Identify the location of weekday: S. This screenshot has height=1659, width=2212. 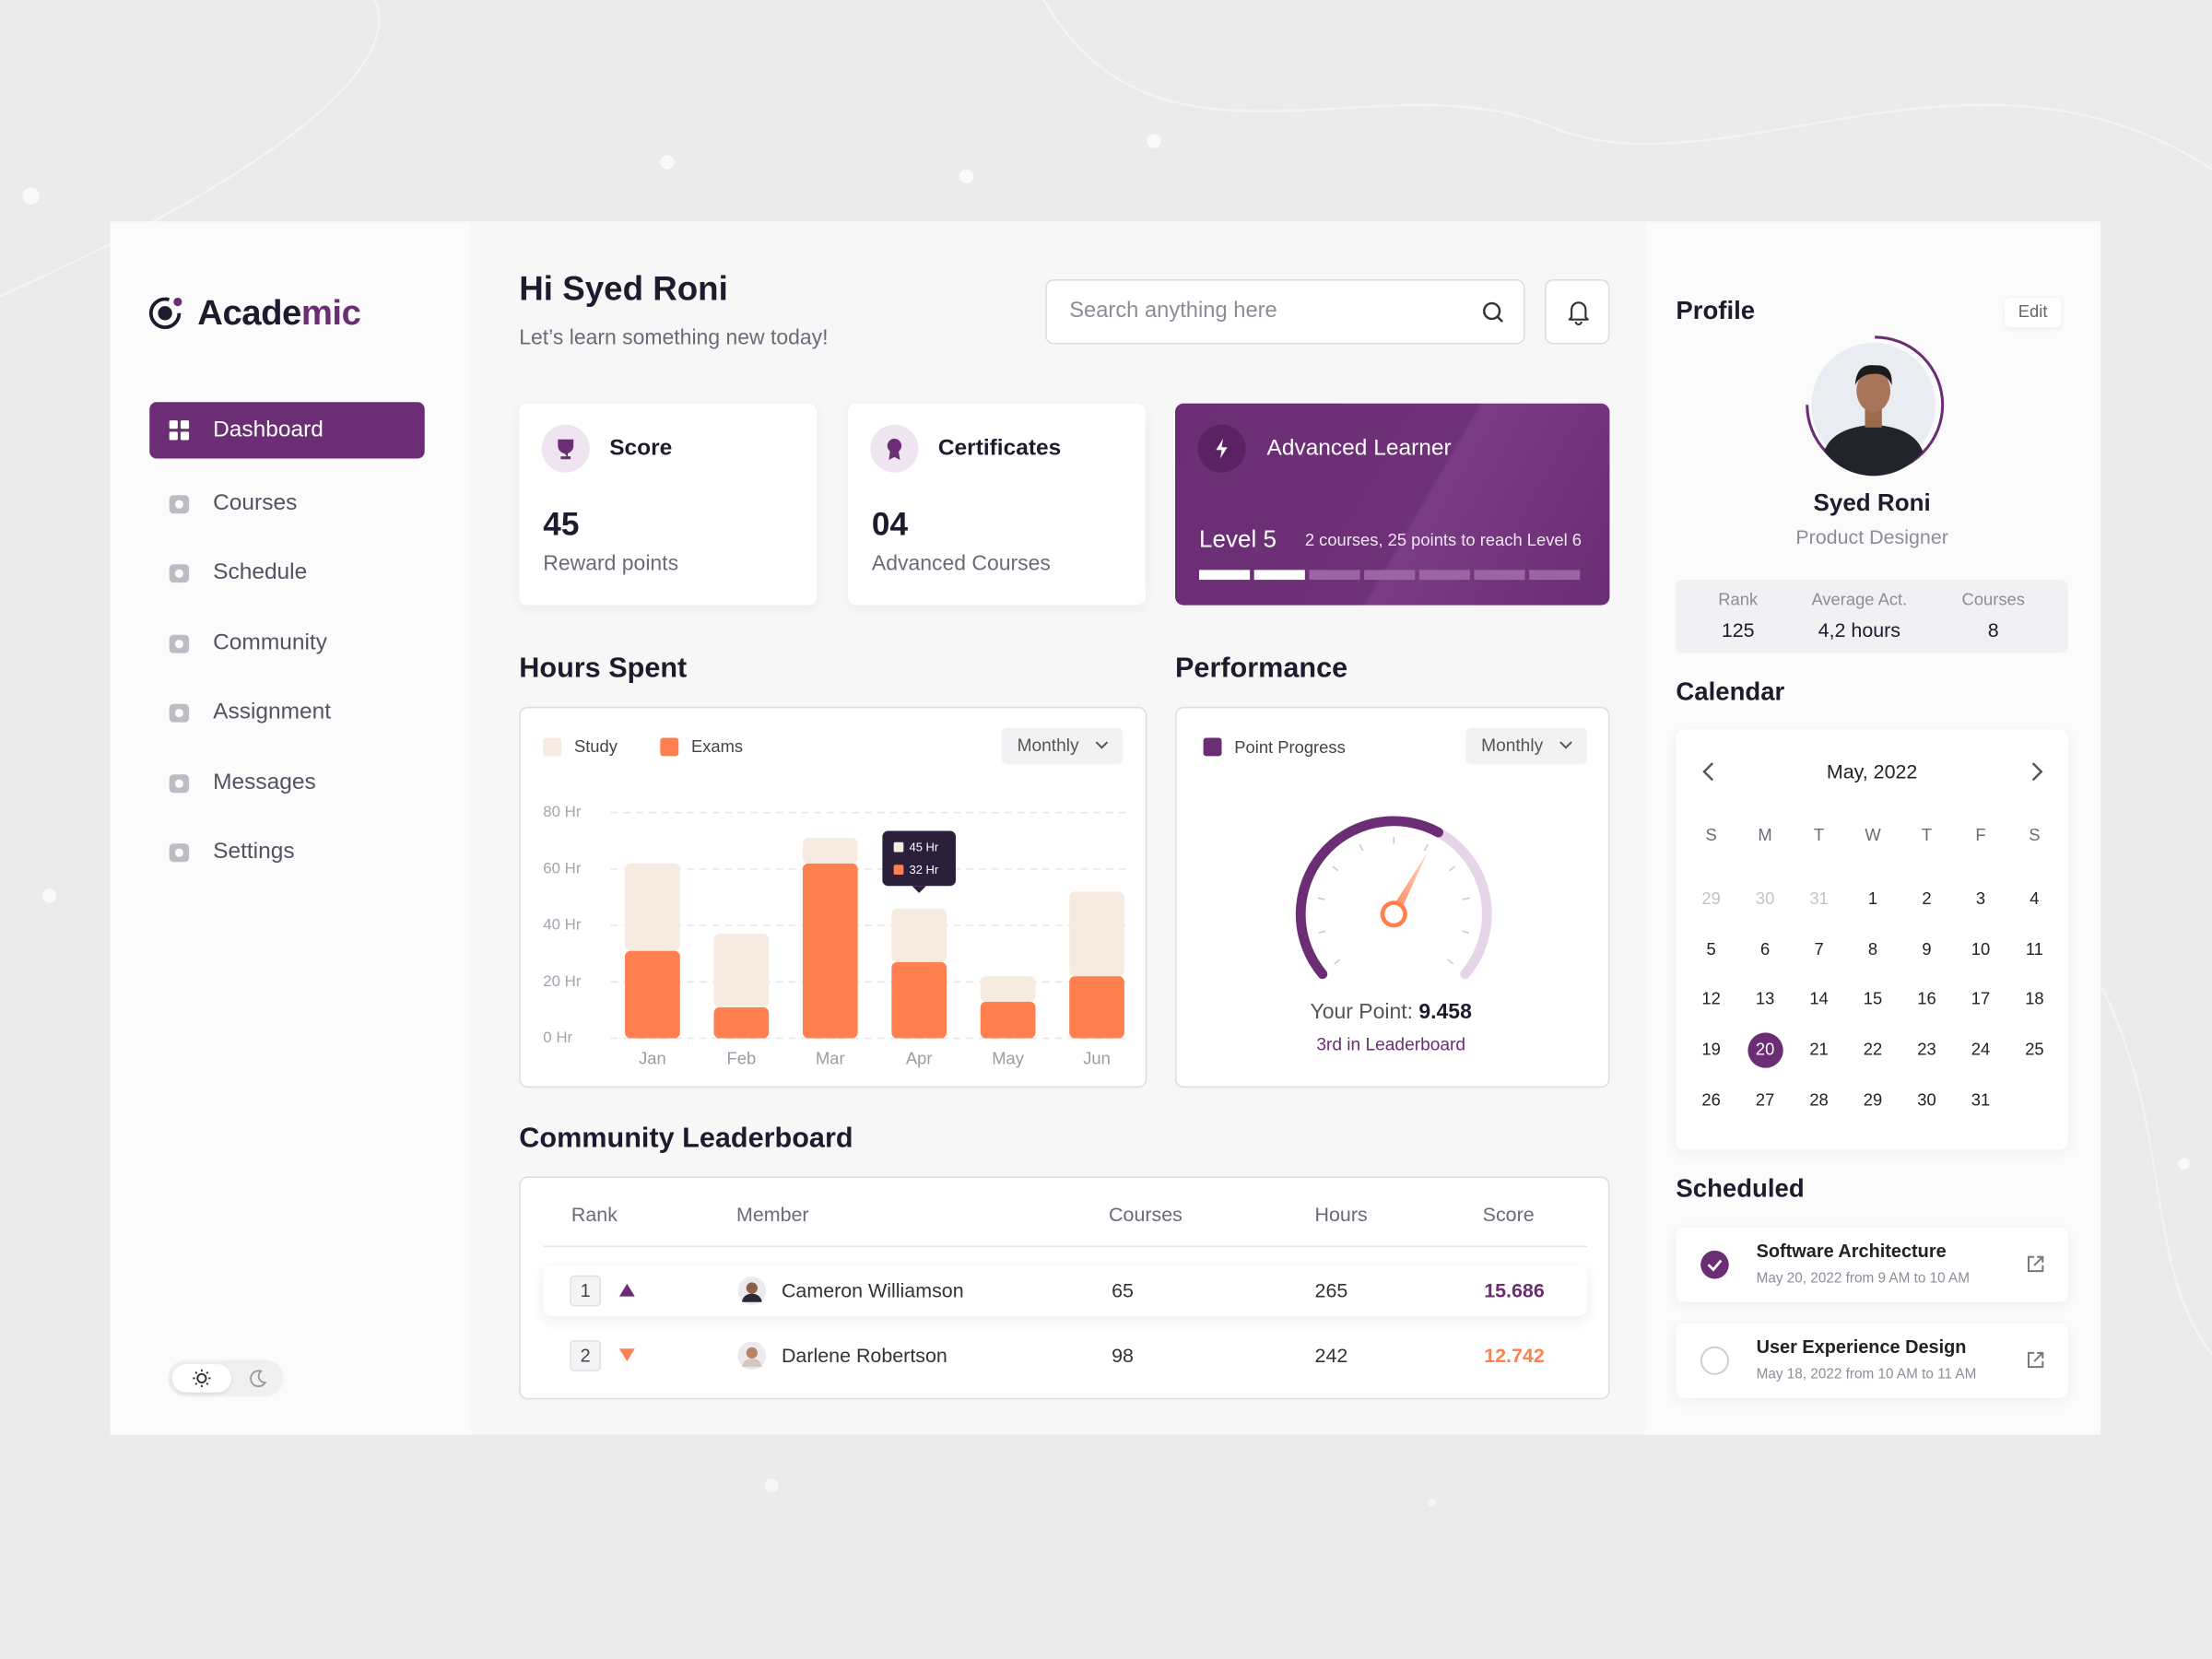
(1711, 835).